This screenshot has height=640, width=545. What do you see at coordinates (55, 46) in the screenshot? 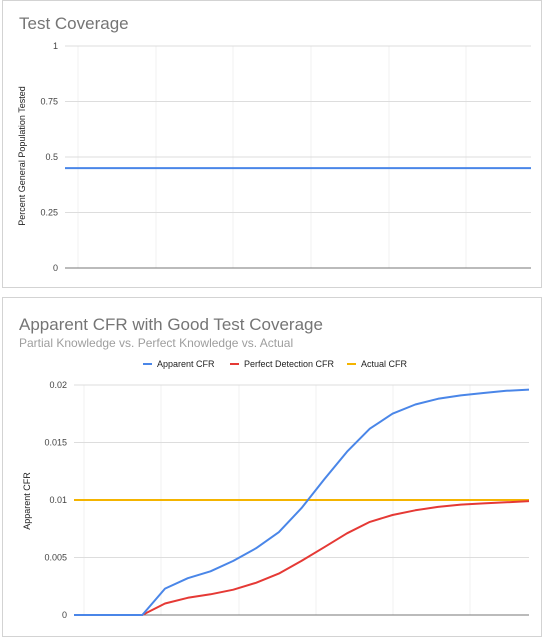
I see `y-tick-label: 1` at bounding box center [55, 46].